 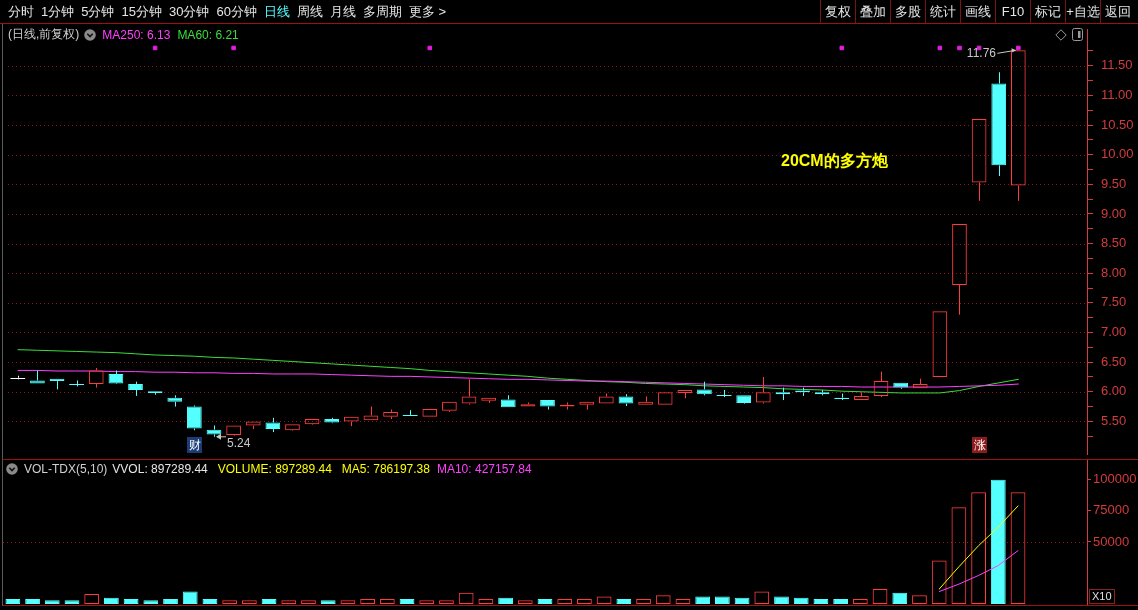 I want to click on chart-title: (日线,前复权), so click(x=44, y=34).